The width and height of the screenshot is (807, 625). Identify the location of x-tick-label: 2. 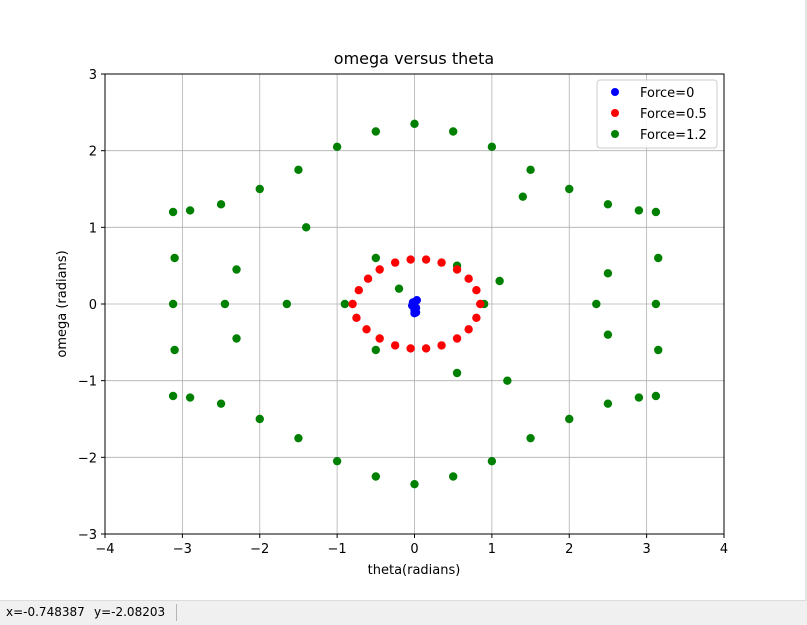
(569, 549).